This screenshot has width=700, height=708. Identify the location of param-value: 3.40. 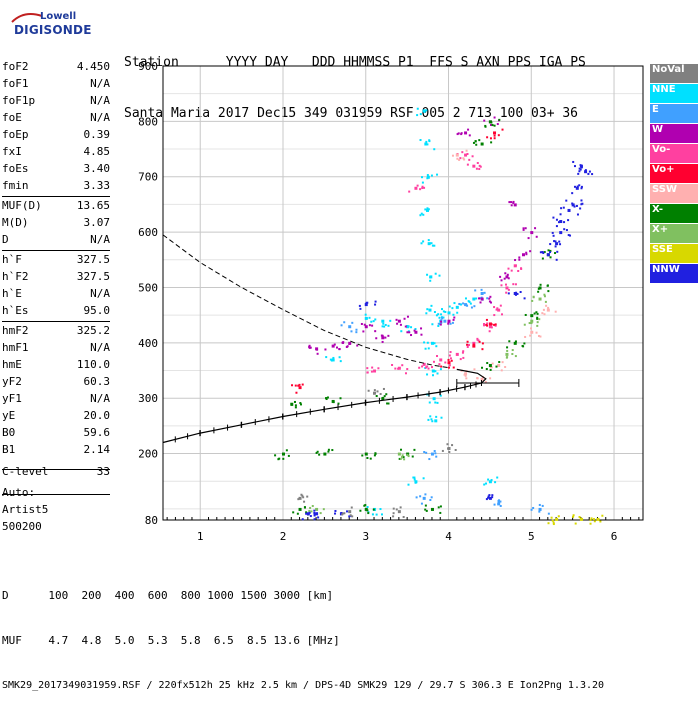
(97, 168).